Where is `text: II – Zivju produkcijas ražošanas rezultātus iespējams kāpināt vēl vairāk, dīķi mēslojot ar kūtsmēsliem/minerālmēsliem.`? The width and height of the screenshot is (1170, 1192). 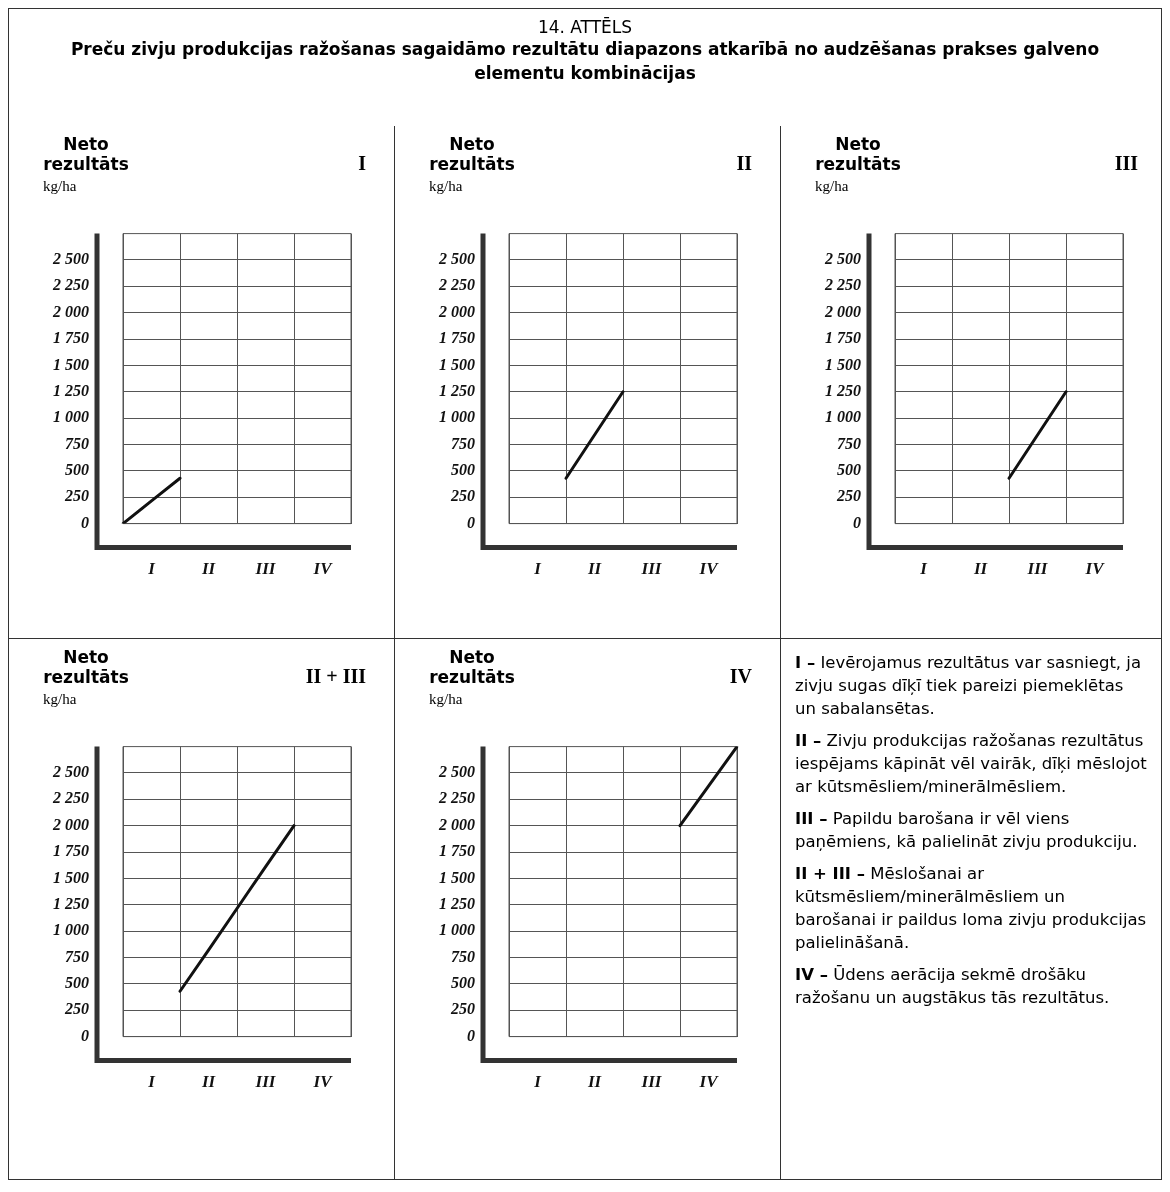 text: II – Zivju produkcijas ražošanas rezultātus iespējams kāpināt vēl vairāk, dīķi mēslojot ar kūtsmēsliem/minerālmēsliem. is located at coordinates (971, 763).